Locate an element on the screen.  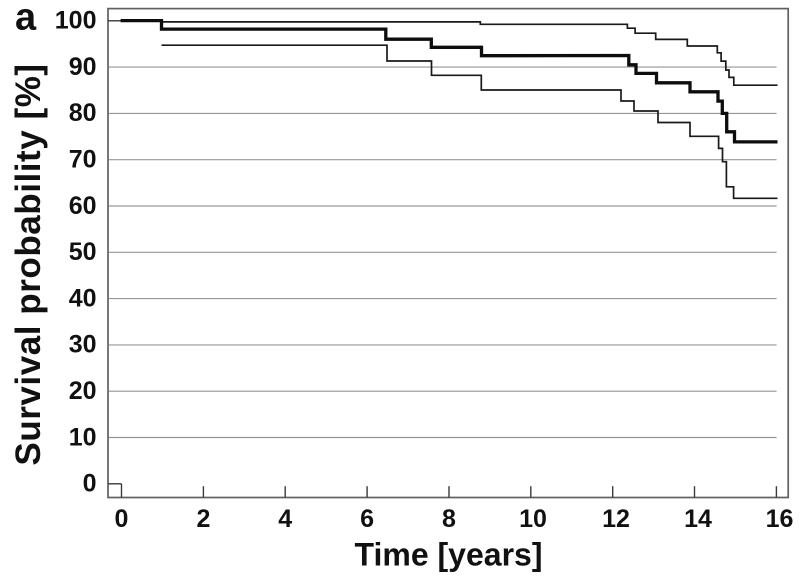
svg-text: 90 is located at coordinates (83, 67).